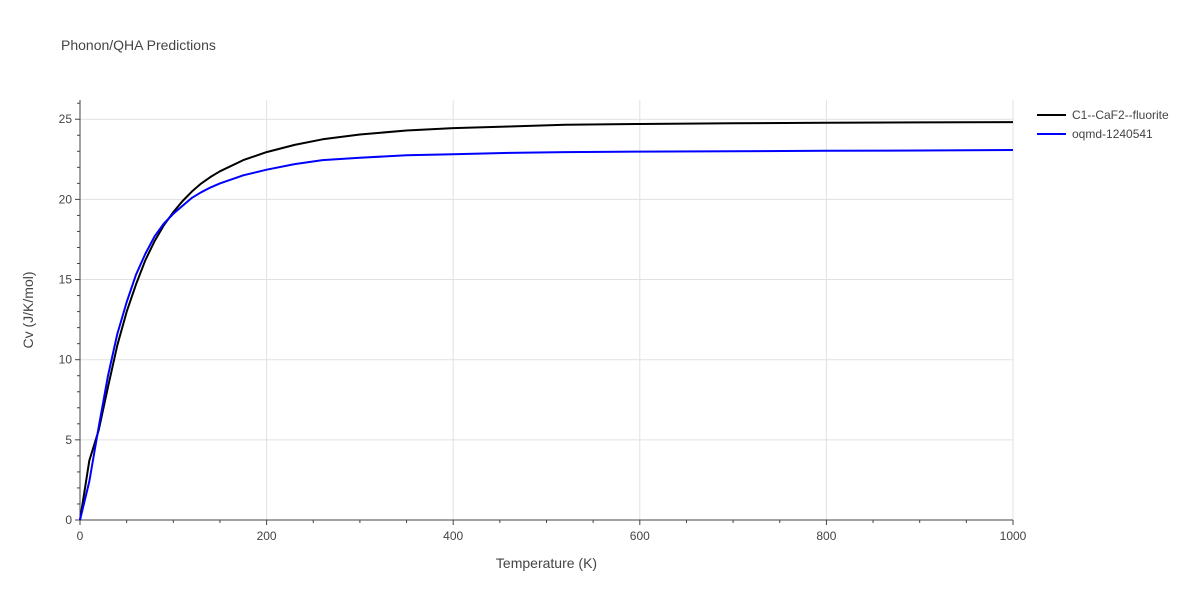 The image size is (1200, 600). What do you see at coordinates (68, 440) in the screenshot?
I see `y-tick-label: 5` at bounding box center [68, 440].